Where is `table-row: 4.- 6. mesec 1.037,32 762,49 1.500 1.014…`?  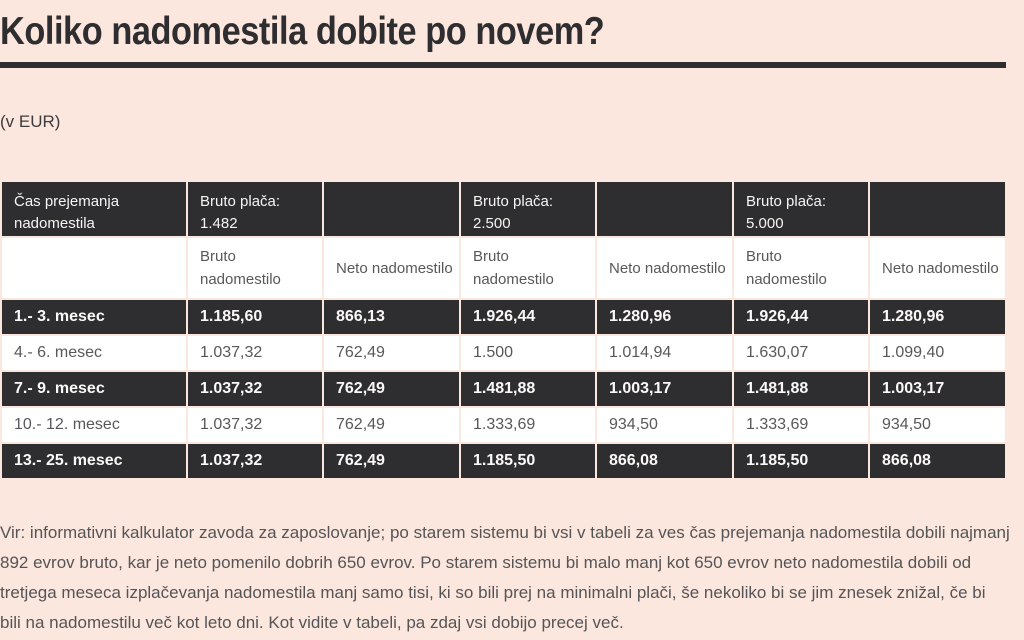 table-row: 4.- 6. mesec 1.037,32 762,49 1.500 1.014… is located at coordinates (503, 353).